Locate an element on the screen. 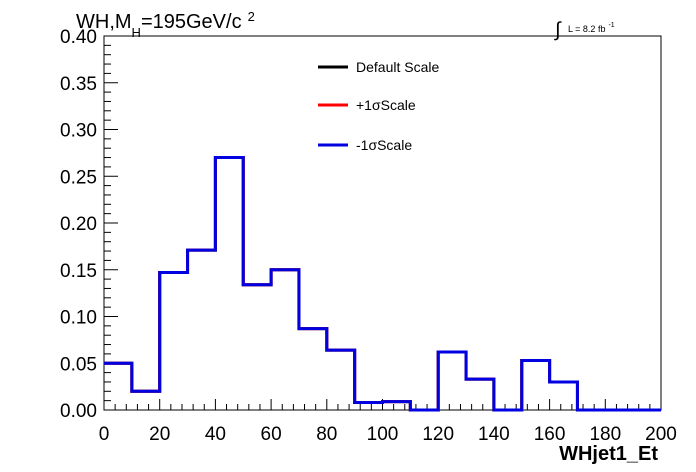 This screenshot has width=696, height=472. x-axis-label: WHjet1_Et is located at coordinates (608, 454).